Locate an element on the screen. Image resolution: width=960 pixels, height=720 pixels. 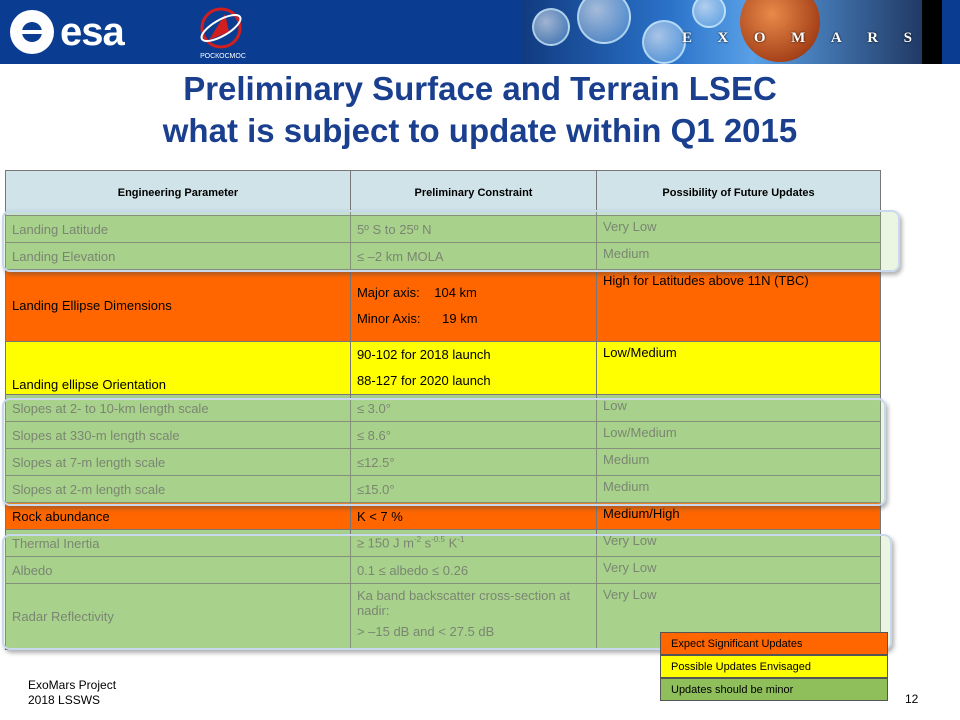
constraint-cell: ≥ 150 J m-2 s-0.5 K-1 is located at coordinates (473, 543).